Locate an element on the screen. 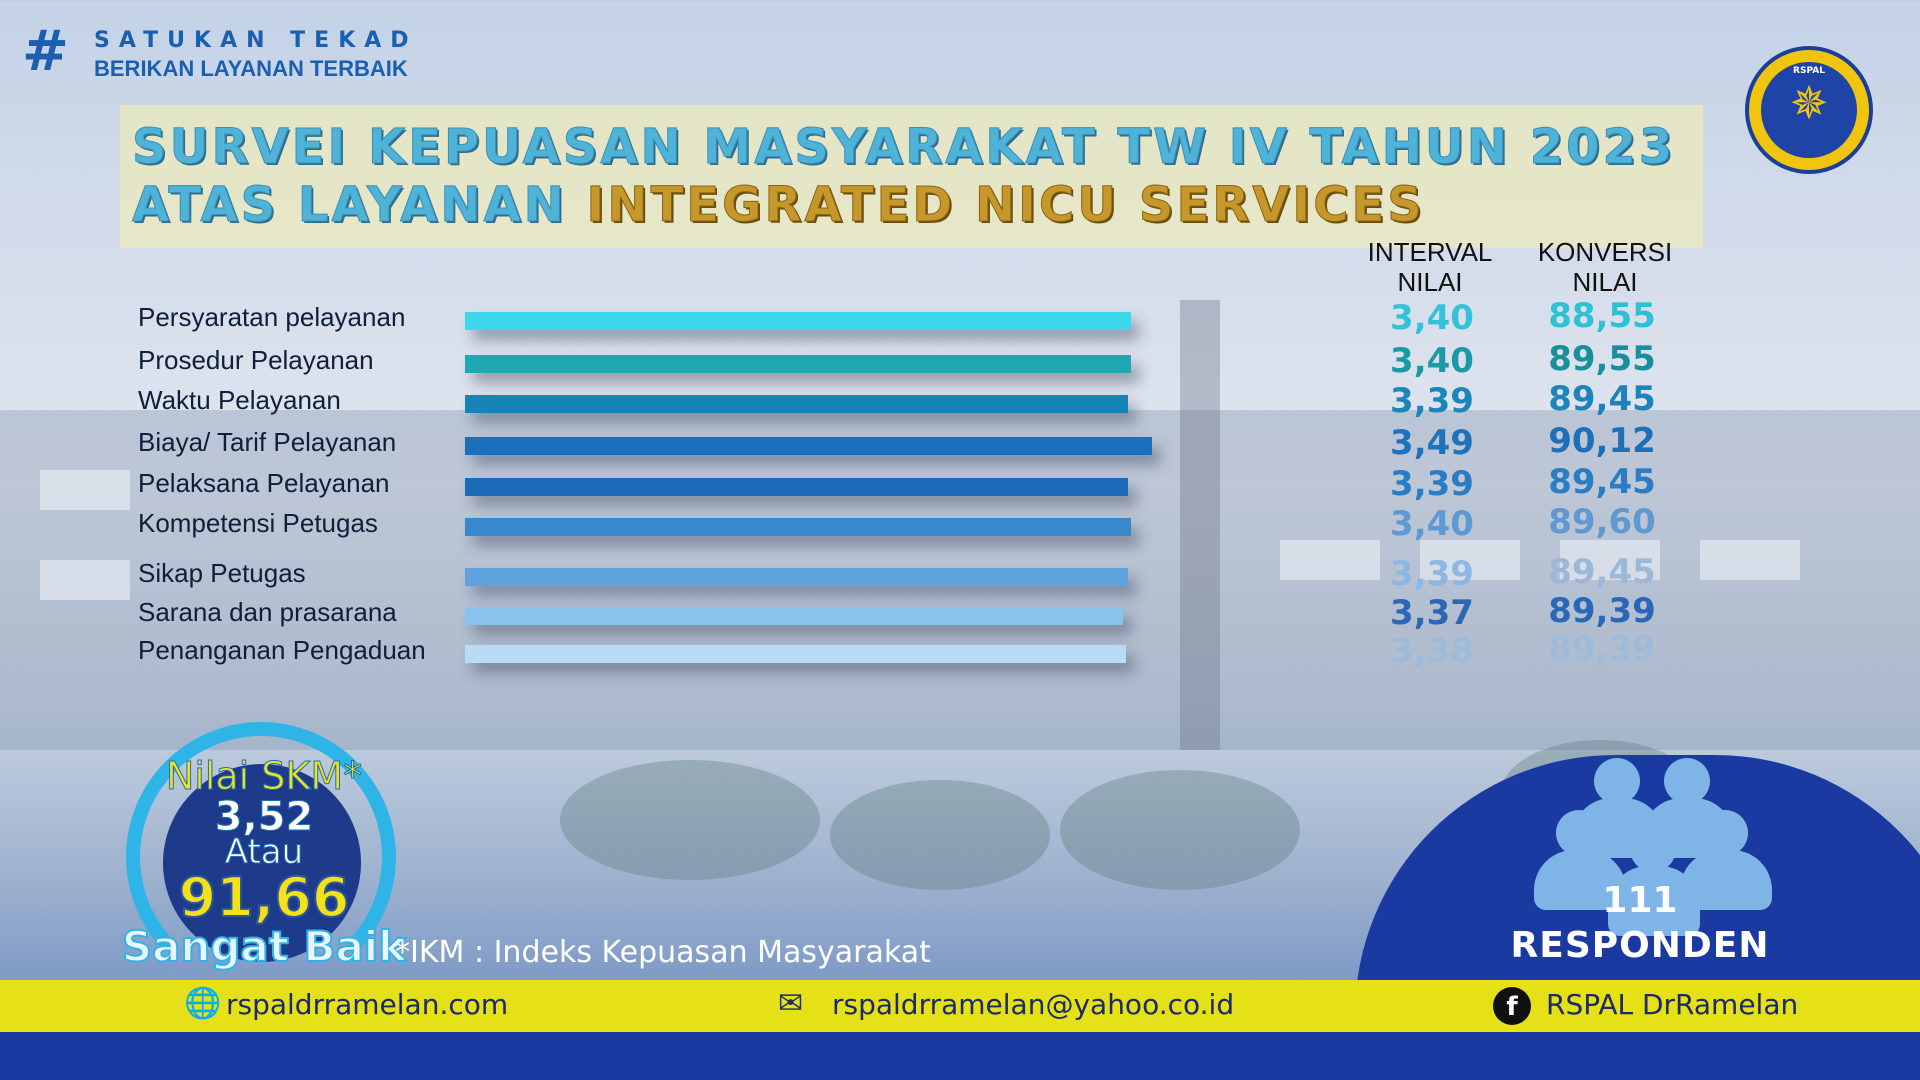 This screenshot has height=1080, width=1920. facebook-link: RSPAL DrRamelan is located at coordinates (1672, 1004).